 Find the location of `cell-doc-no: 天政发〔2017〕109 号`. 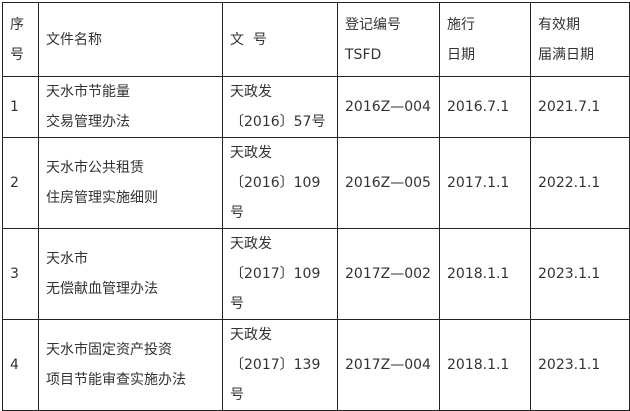

cell-doc-no: 天政发〔2017〕109 号 is located at coordinates (280, 274).